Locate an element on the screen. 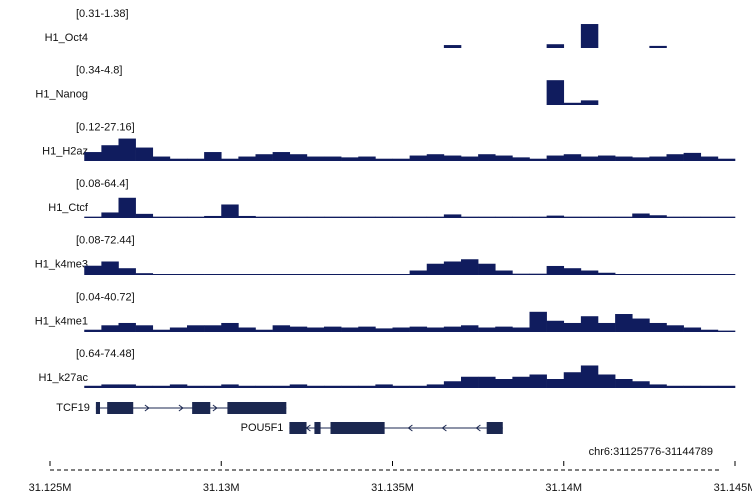 Image resolution: width=752 pixels, height=500 pixels. x-tick-label: 31.14M is located at coordinates (563, 488).